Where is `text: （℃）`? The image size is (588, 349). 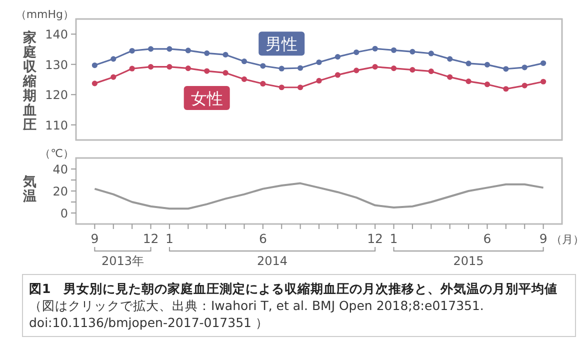
text: （℃） is located at coordinates (57, 153).